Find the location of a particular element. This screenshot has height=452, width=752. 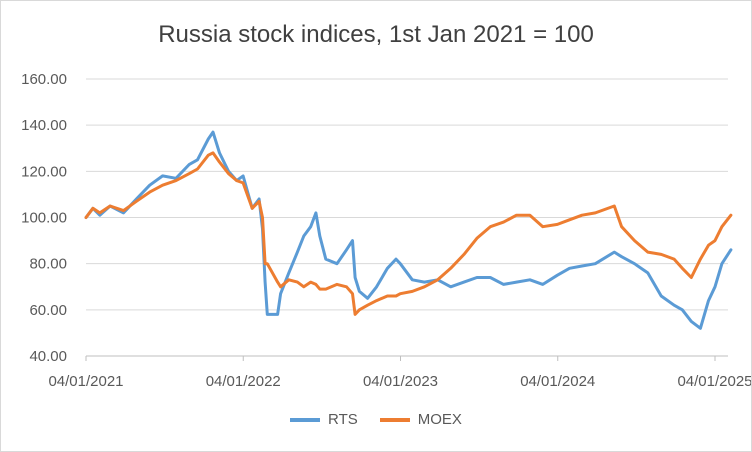

x-tick-label: 04/01/2022 is located at coordinates (243, 381).